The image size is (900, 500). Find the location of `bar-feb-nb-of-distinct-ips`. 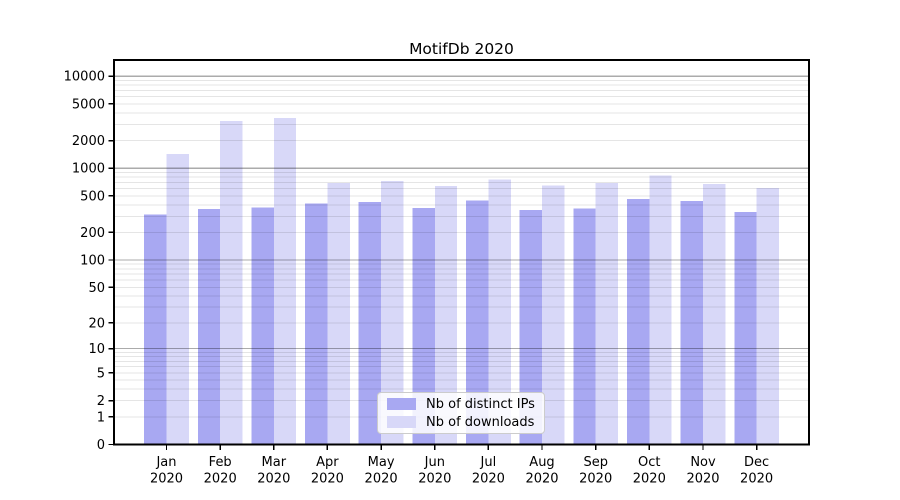

bar-feb-nb-of-distinct-ips is located at coordinates (209, 326).